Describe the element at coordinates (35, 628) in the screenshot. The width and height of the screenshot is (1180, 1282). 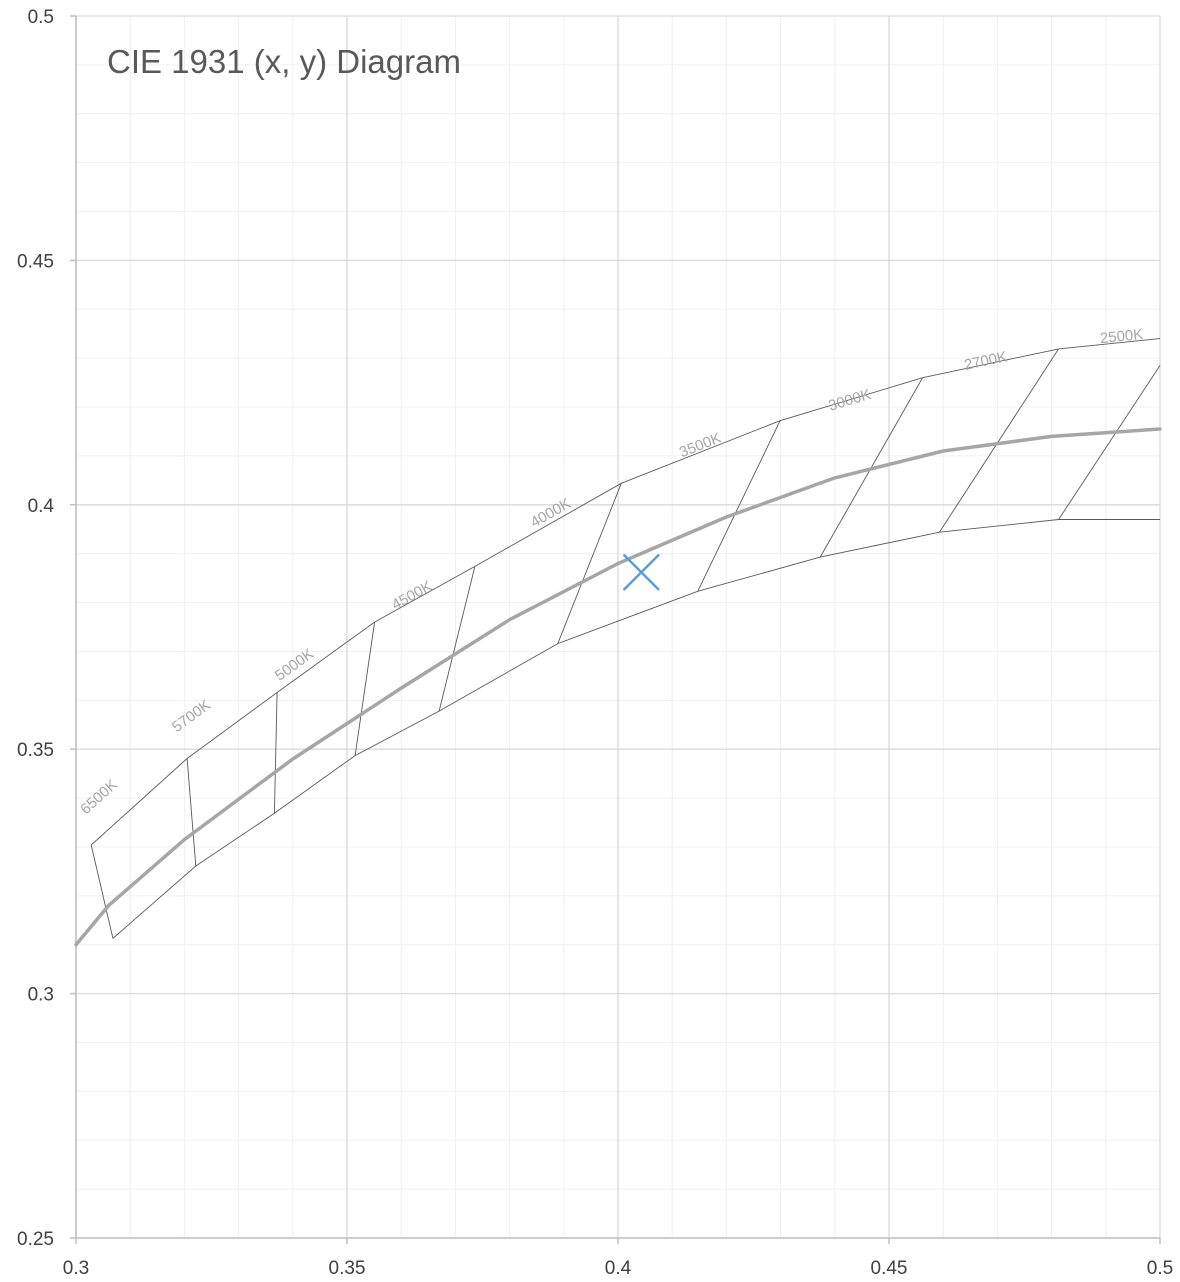
I see `y-axis-tick-labels: 0.5 0.45 0.4 0.35 0.3 0.25` at that location.